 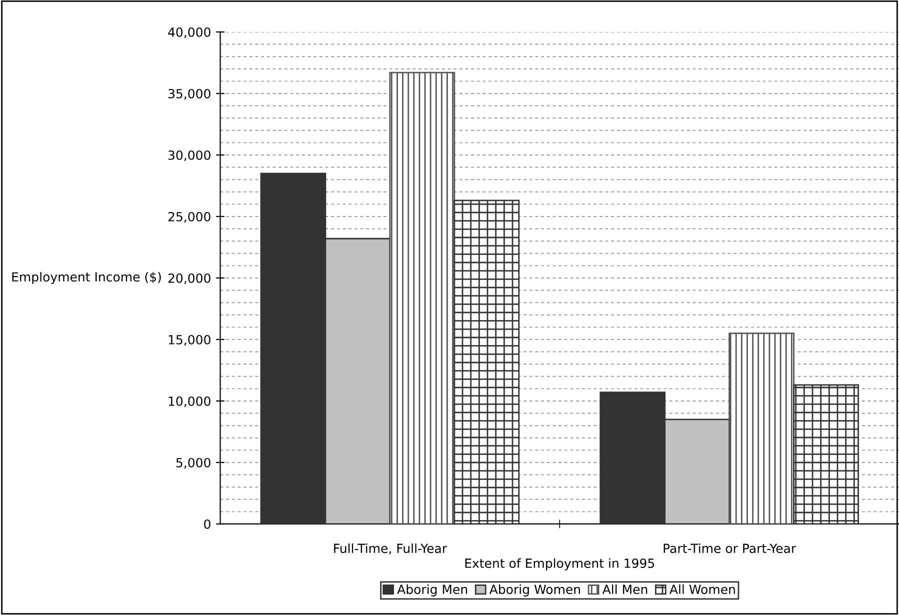 What do you see at coordinates (391, 548) in the screenshot?
I see `x-tick-label: Full-Time, Full-Year` at bounding box center [391, 548].